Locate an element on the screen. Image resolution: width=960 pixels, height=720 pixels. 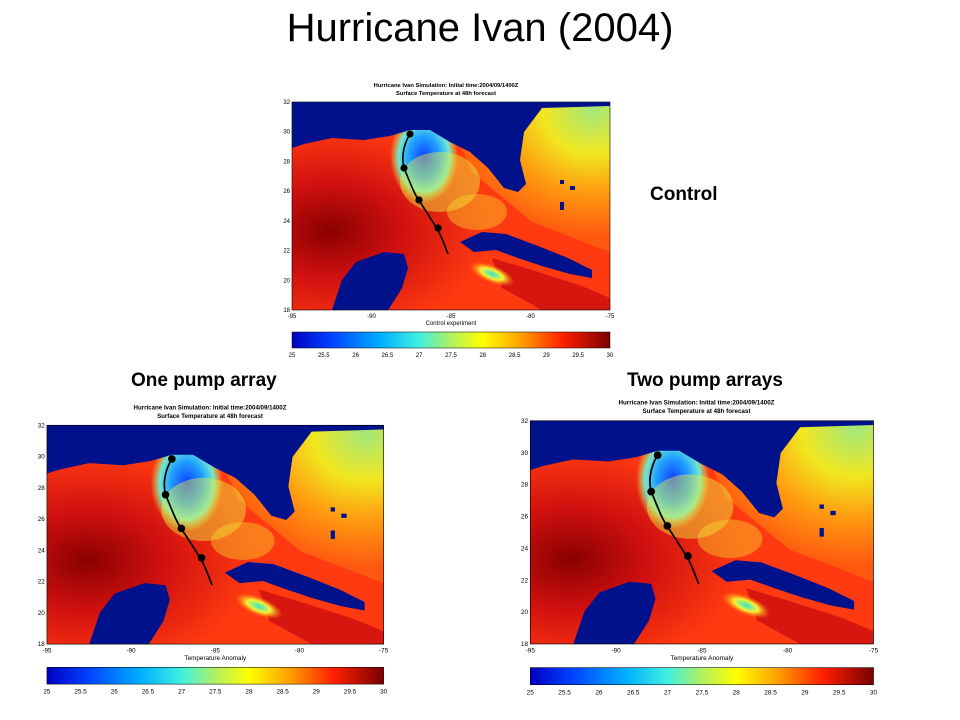
x-axis-label: Control experiment is located at coordinates (451, 324).